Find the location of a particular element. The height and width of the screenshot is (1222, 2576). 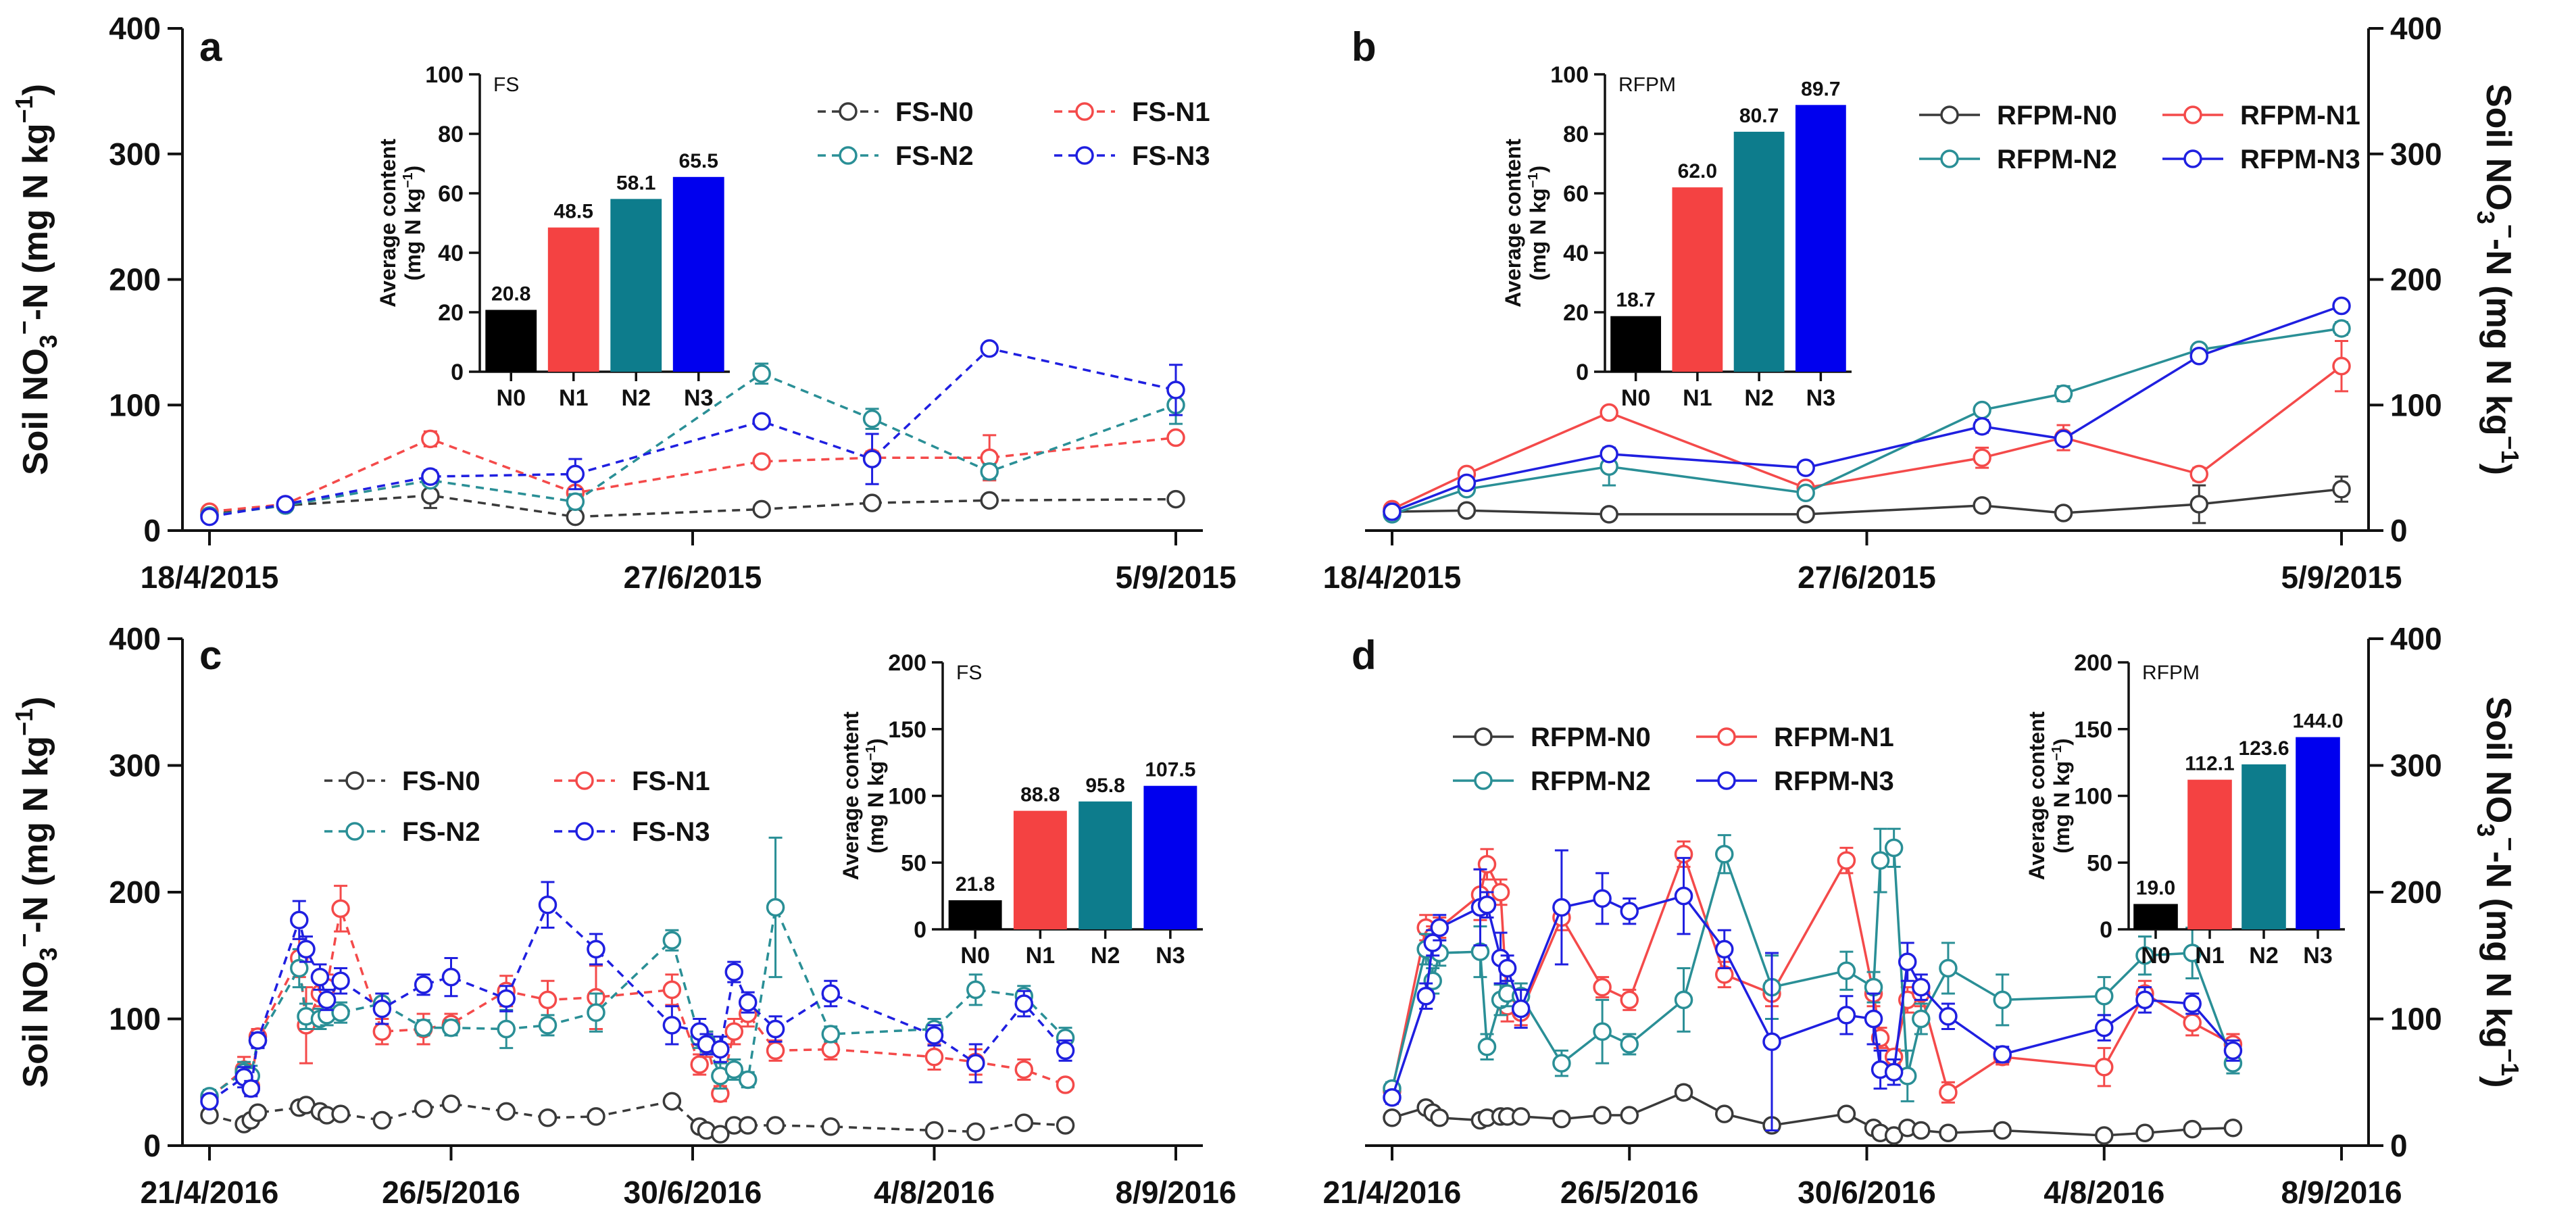

y-tick-label: 300 is located at coordinates (2416, 154).